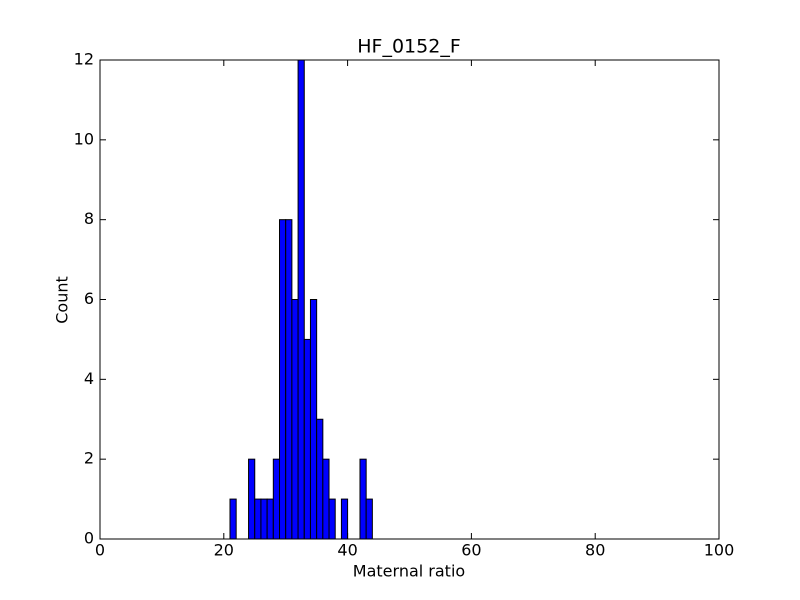 This screenshot has height=600, width=800. What do you see at coordinates (89, 538) in the screenshot?
I see `y-tick-label: 0` at bounding box center [89, 538].